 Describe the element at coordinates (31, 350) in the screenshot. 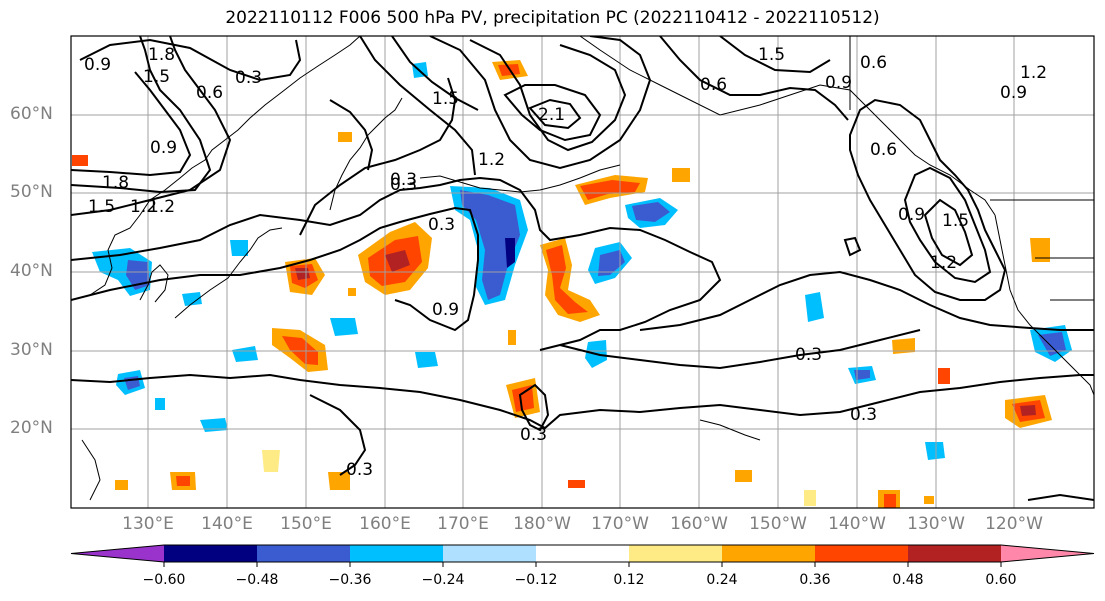

I see `lat-label: 30°N` at that location.